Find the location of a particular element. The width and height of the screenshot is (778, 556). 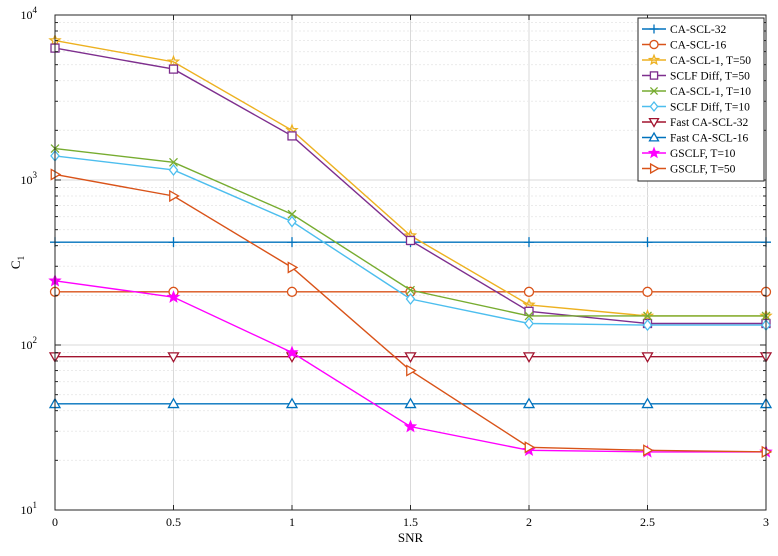

legend-item: GSCLF, T=10 is located at coordinates (689, 153).